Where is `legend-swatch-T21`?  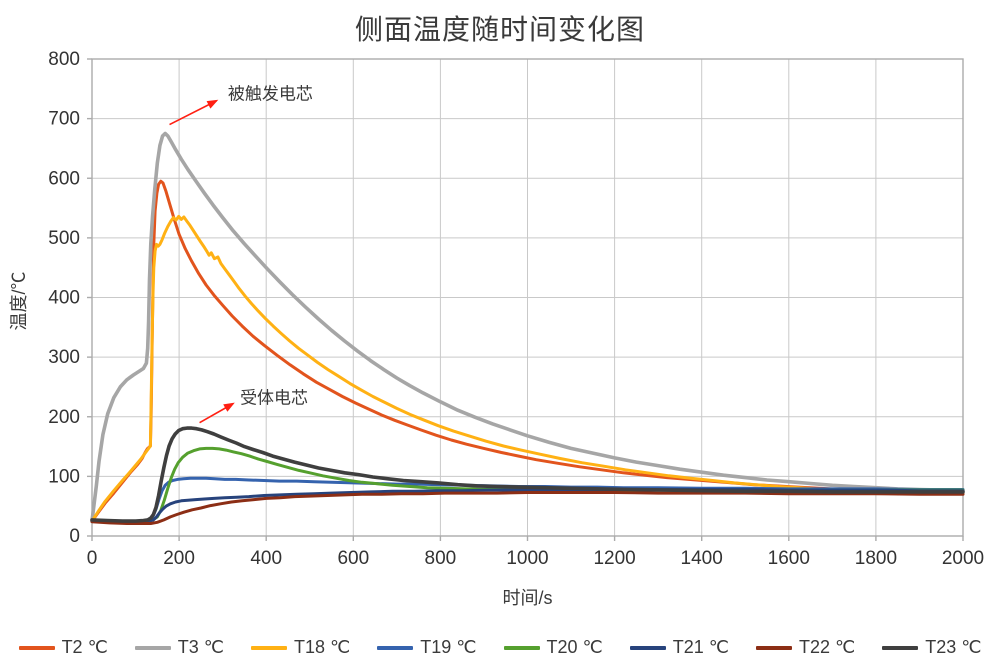 legend-swatch-T21 is located at coordinates (647, 647).